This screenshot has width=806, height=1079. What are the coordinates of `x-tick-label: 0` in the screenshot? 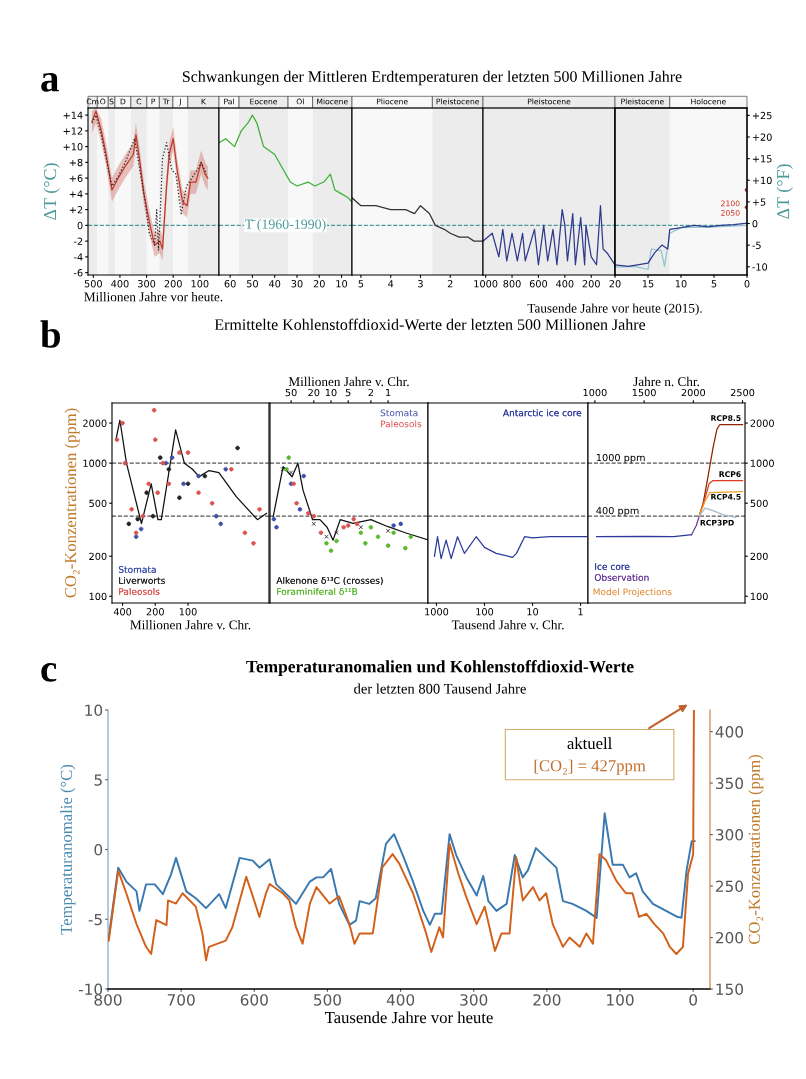 It's located at (747, 284).